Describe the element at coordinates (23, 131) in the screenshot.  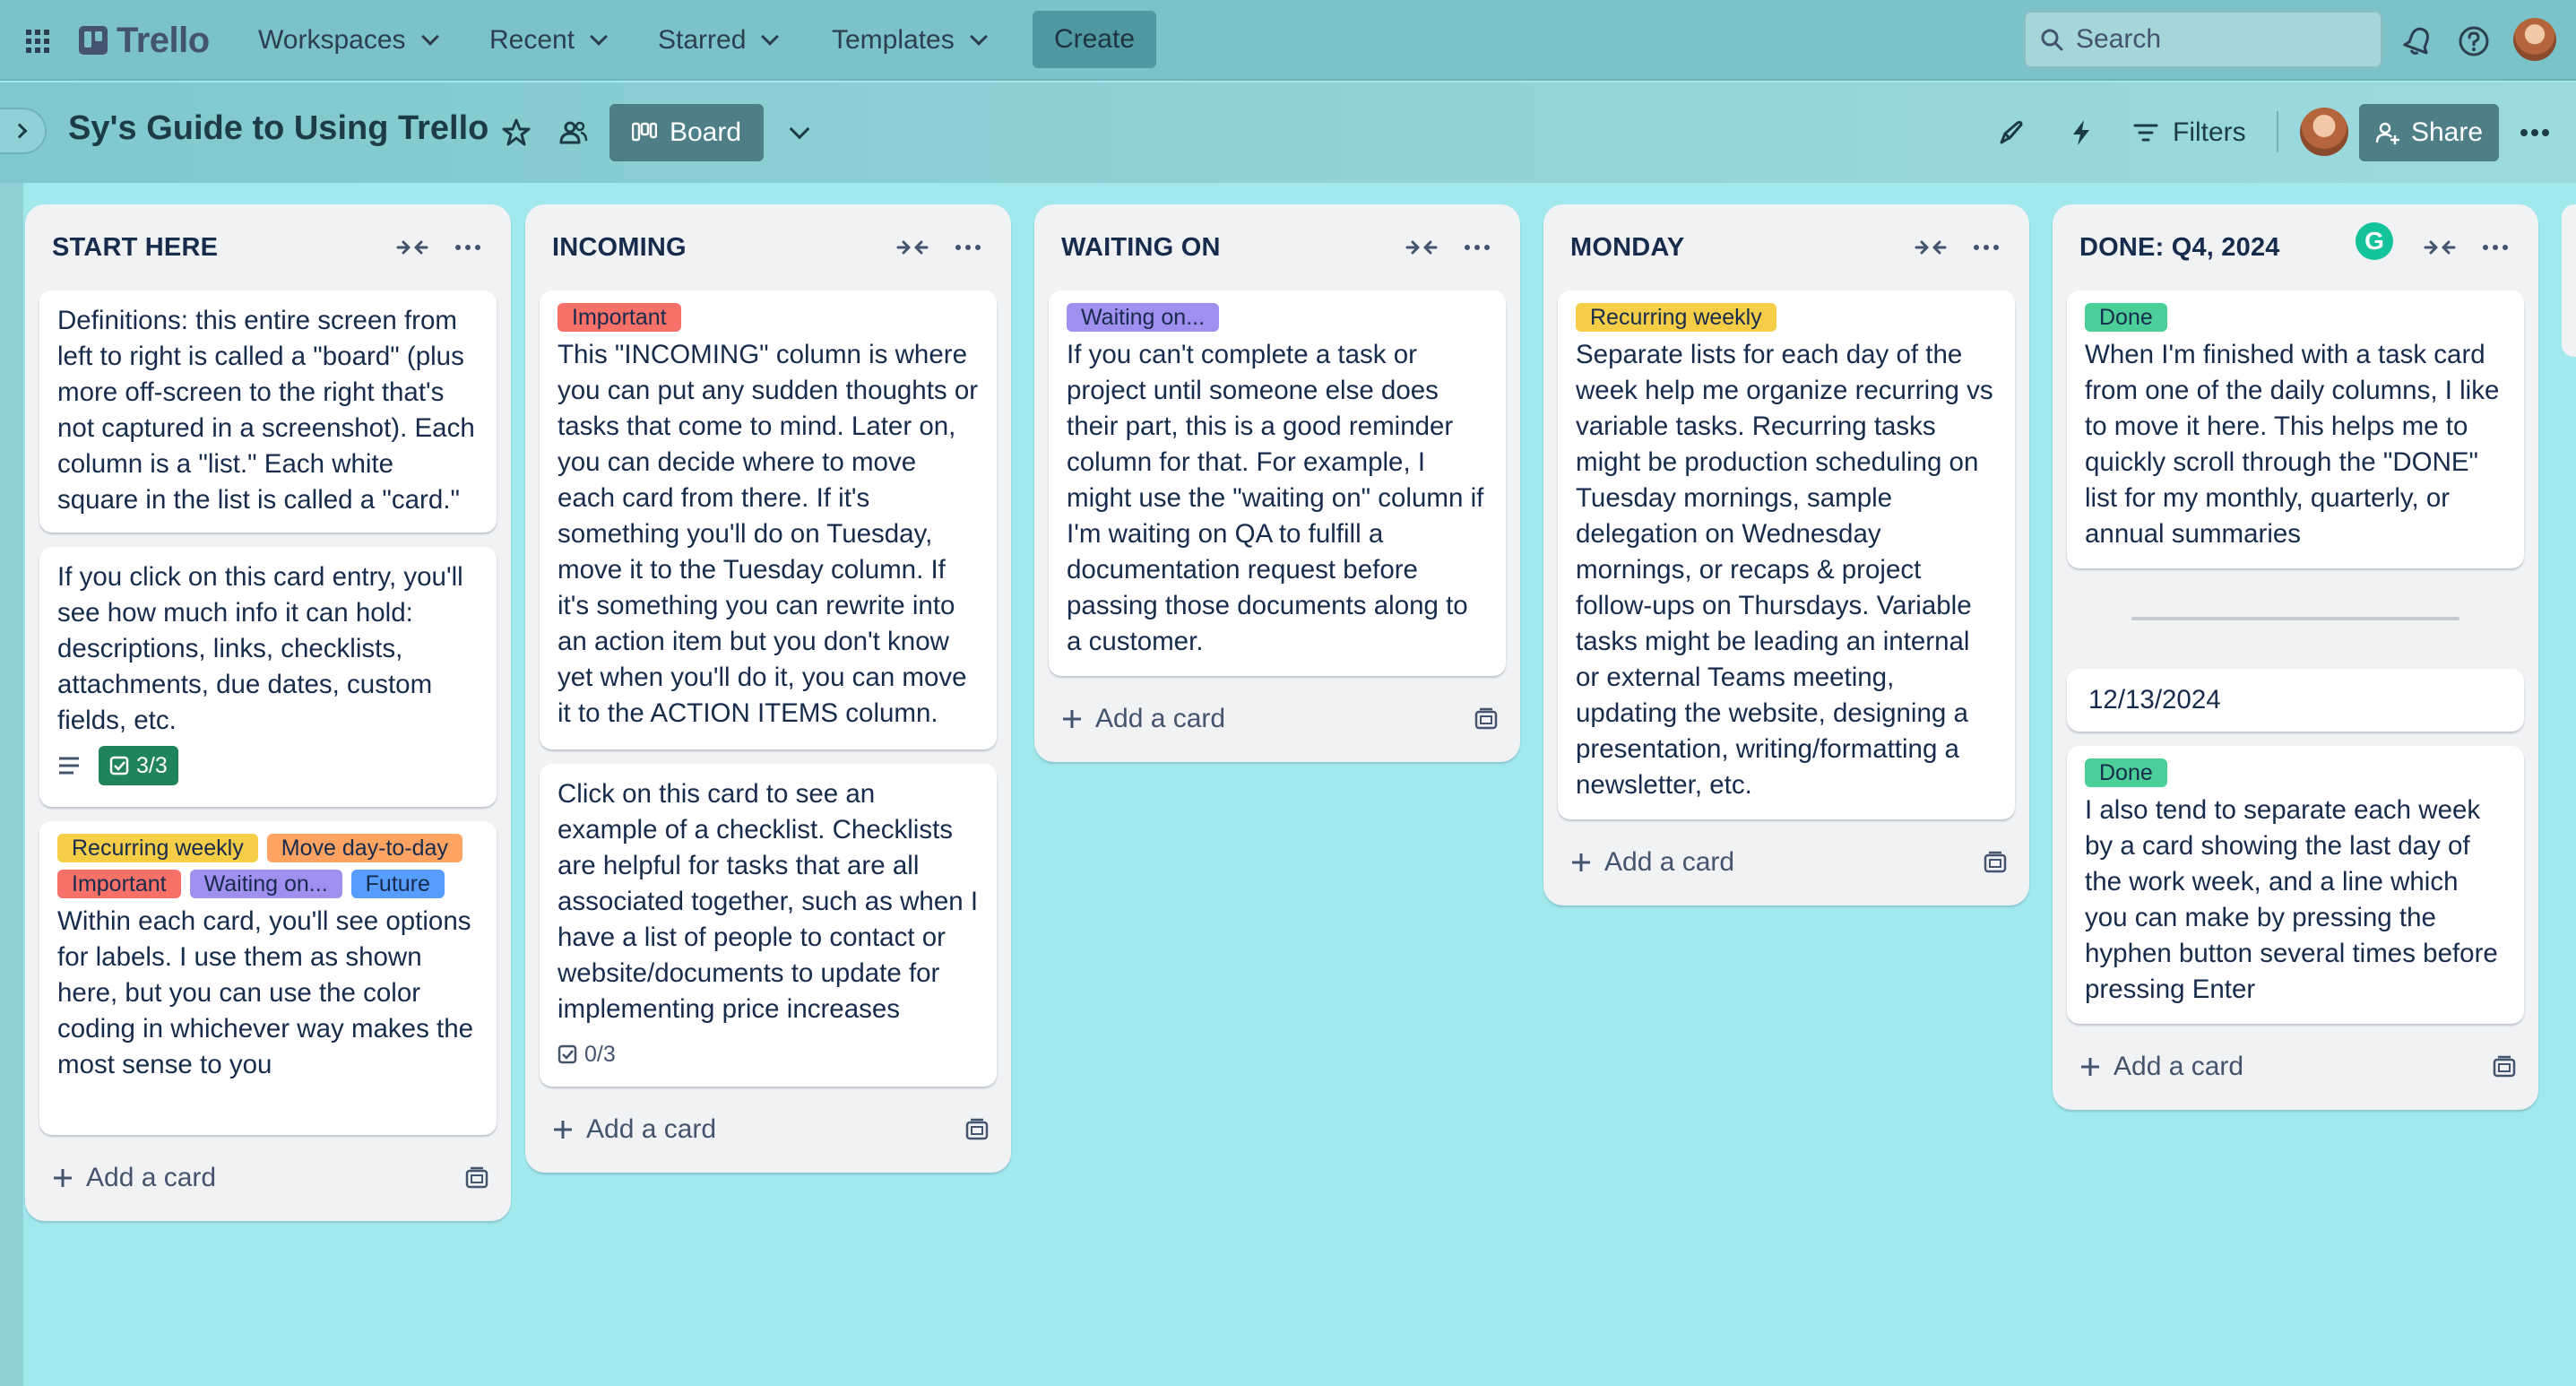
I see `sidebar-expand-button` at that location.